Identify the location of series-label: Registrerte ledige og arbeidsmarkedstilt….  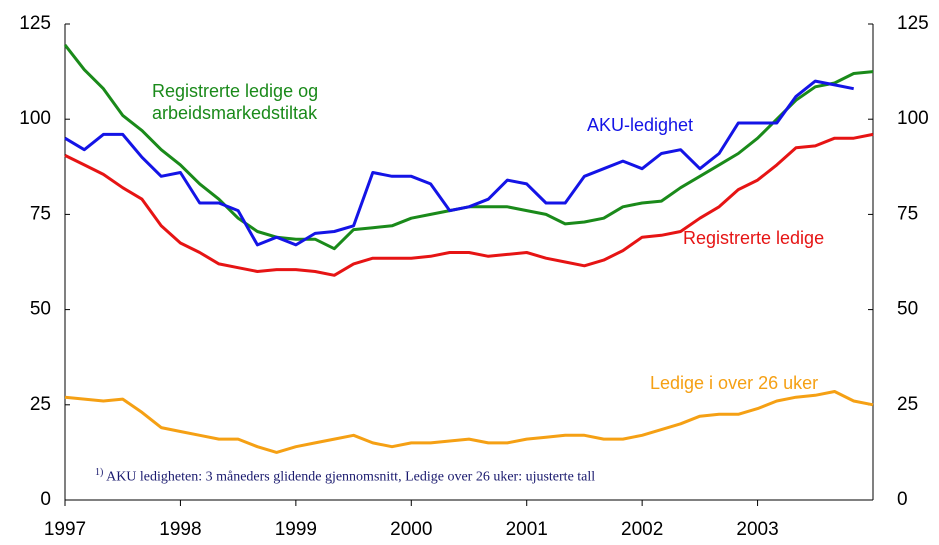
(235, 102).